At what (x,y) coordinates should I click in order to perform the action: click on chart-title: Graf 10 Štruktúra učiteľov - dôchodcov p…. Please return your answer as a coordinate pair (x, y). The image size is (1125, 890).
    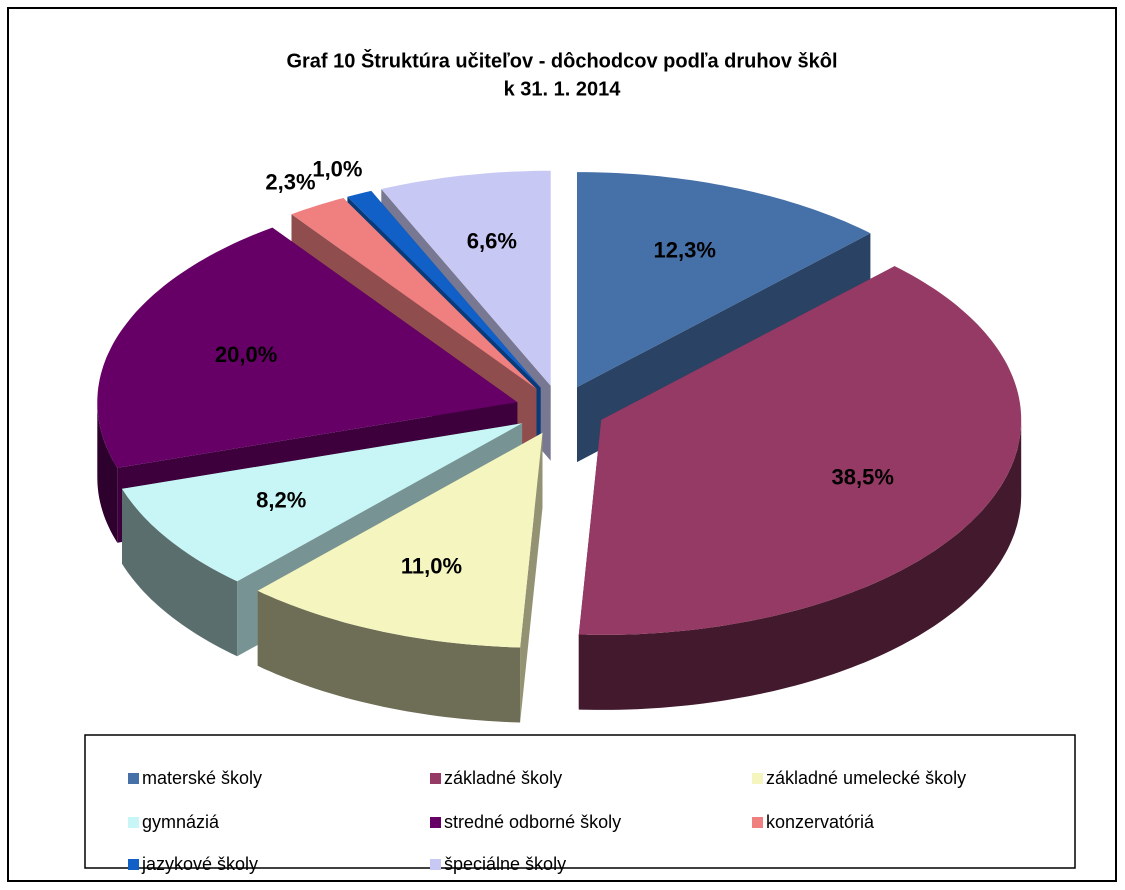
    Looking at the image, I should click on (561, 60).